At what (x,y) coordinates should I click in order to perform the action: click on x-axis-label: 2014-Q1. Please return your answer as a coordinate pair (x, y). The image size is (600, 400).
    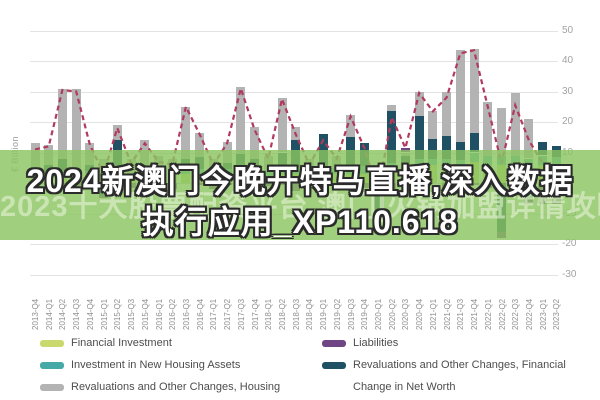
    Looking at the image, I should click on (49, 314).